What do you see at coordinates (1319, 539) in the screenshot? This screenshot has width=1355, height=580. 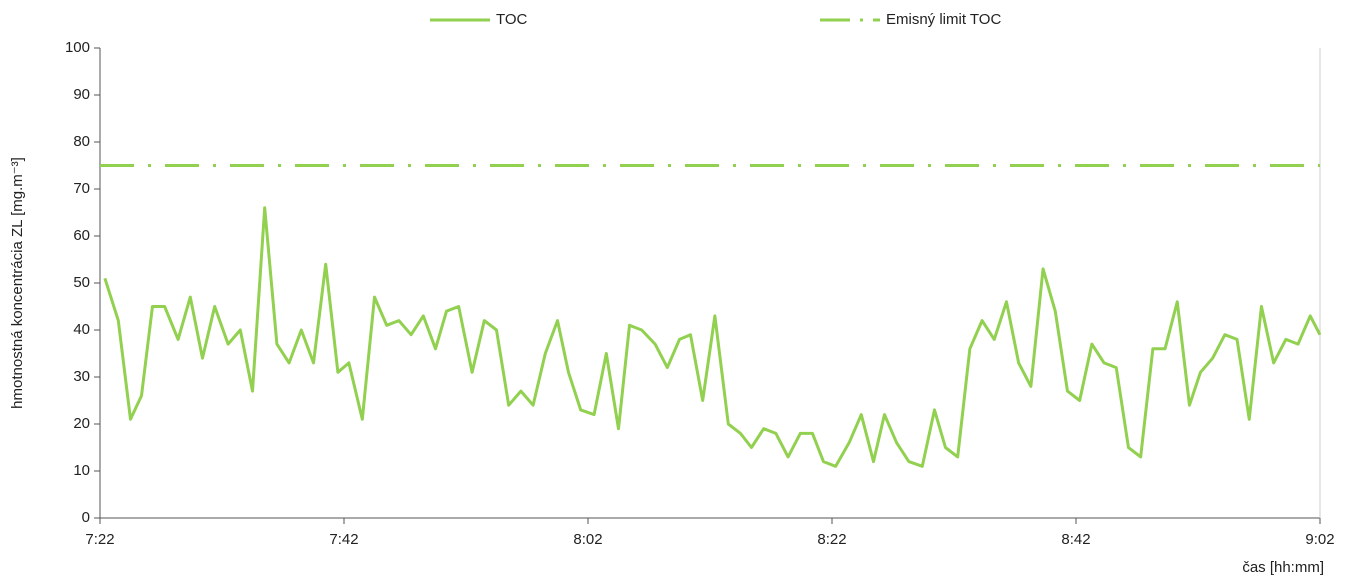 I see `x-tick-label: 9:02` at bounding box center [1319, 539].